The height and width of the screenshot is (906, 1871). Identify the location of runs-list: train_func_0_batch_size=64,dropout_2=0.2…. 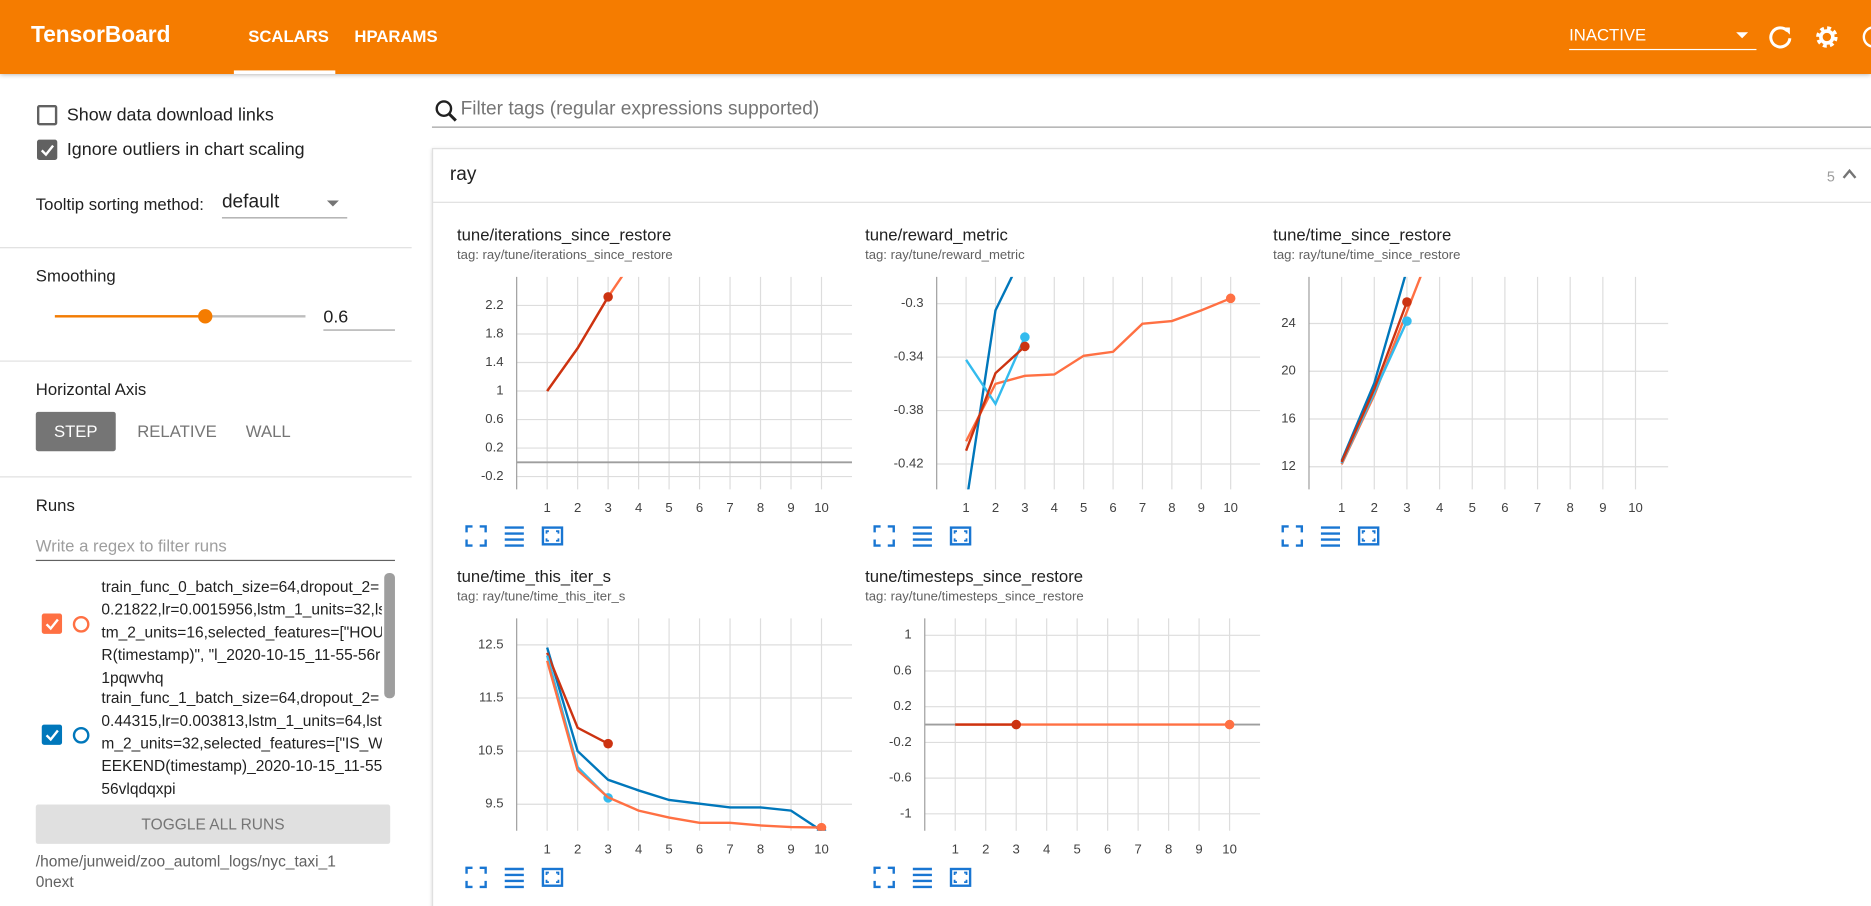
(209, 685).